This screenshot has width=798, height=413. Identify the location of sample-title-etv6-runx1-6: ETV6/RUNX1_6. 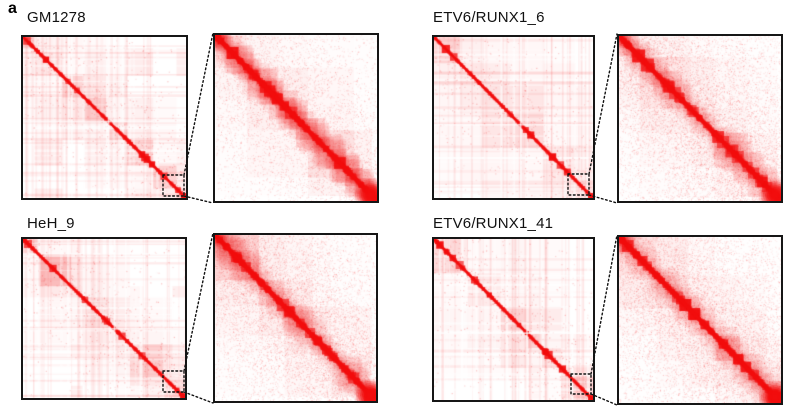
(489, 17).